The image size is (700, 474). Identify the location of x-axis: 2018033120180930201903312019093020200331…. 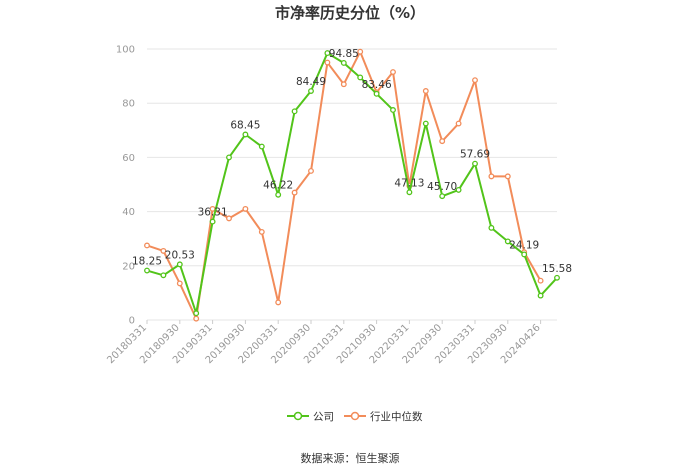
(324, 343).